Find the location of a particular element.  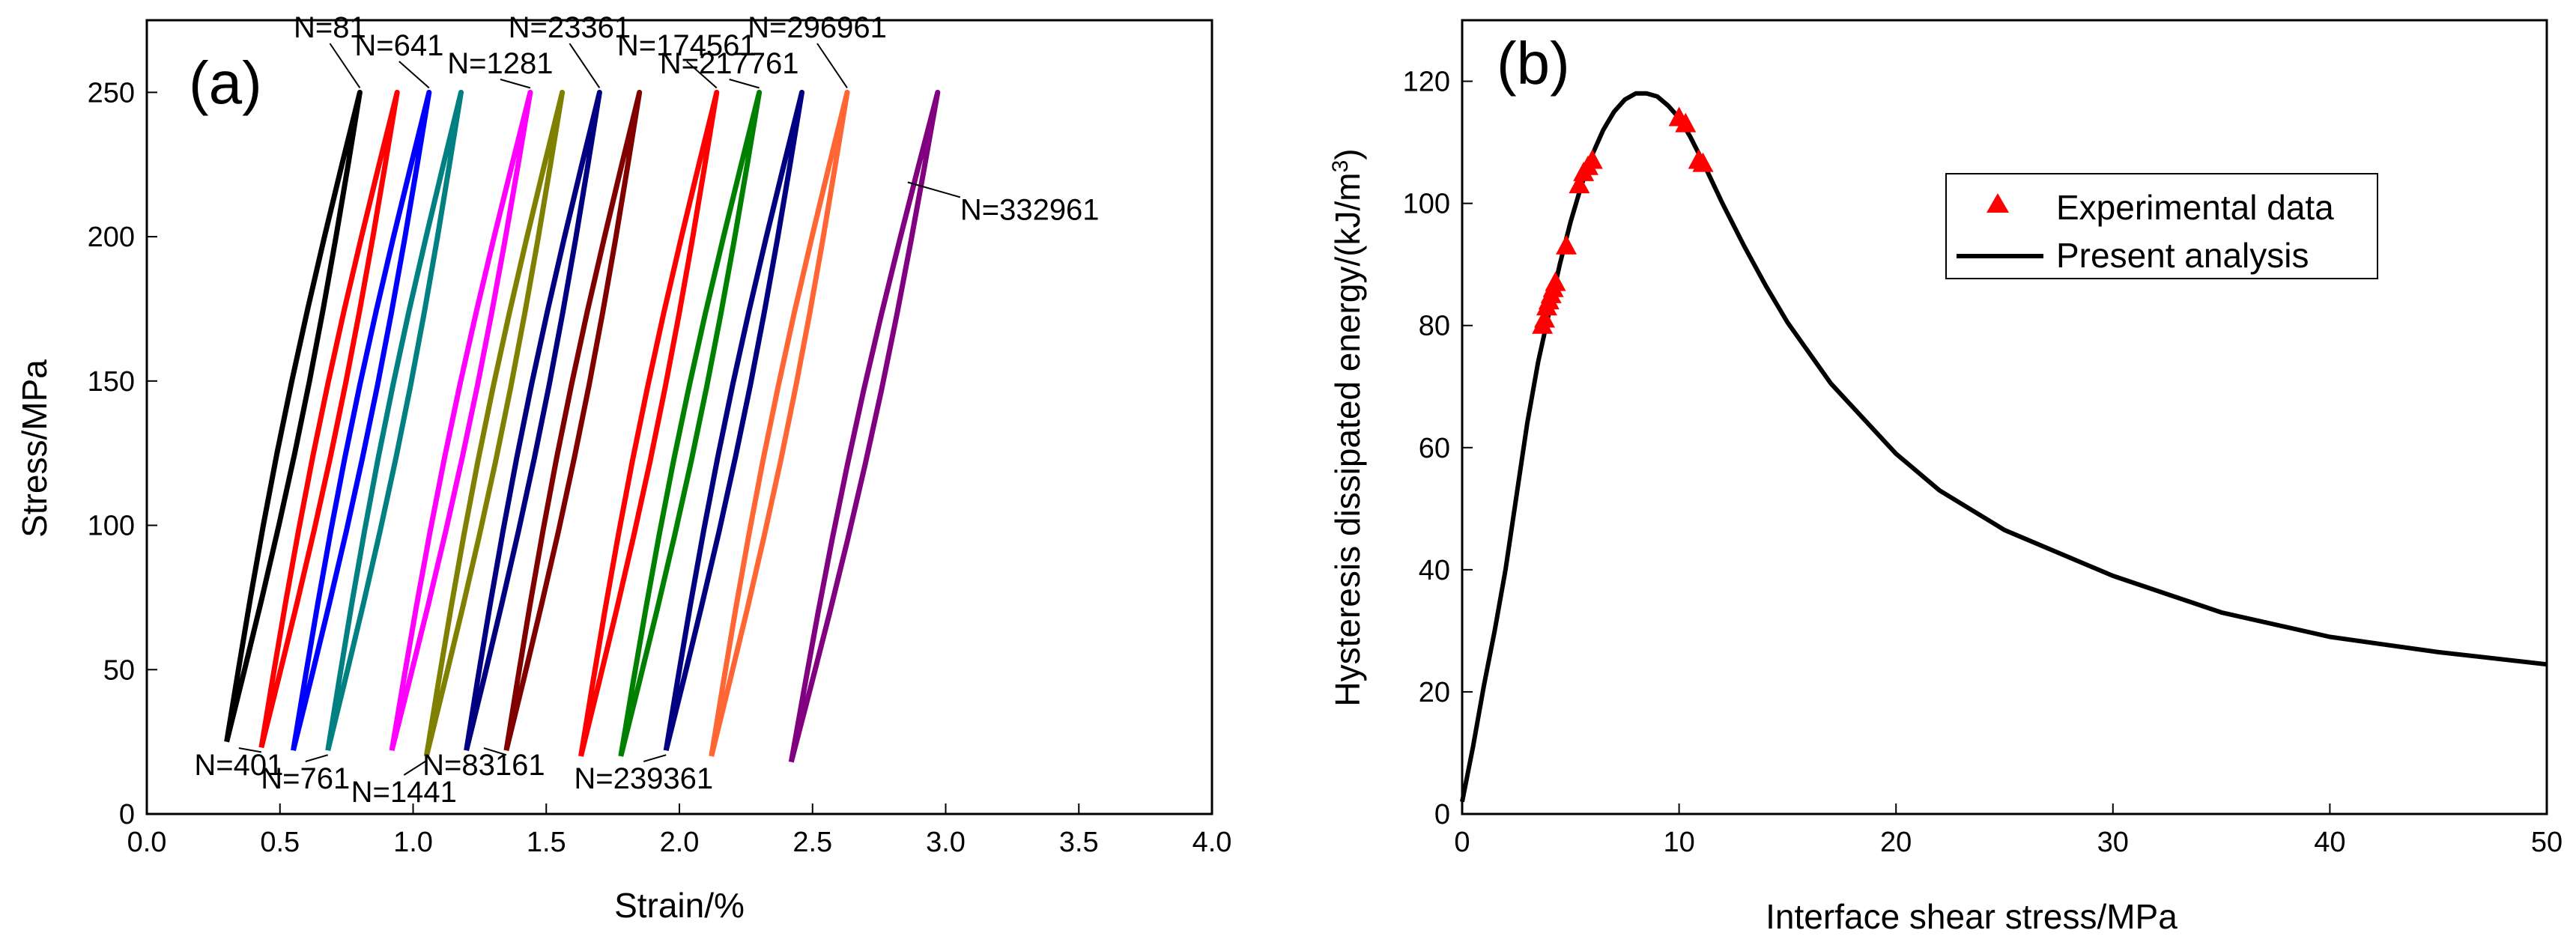

legend-label-experimental: Experimental data is located at coordinates (2195, 207).